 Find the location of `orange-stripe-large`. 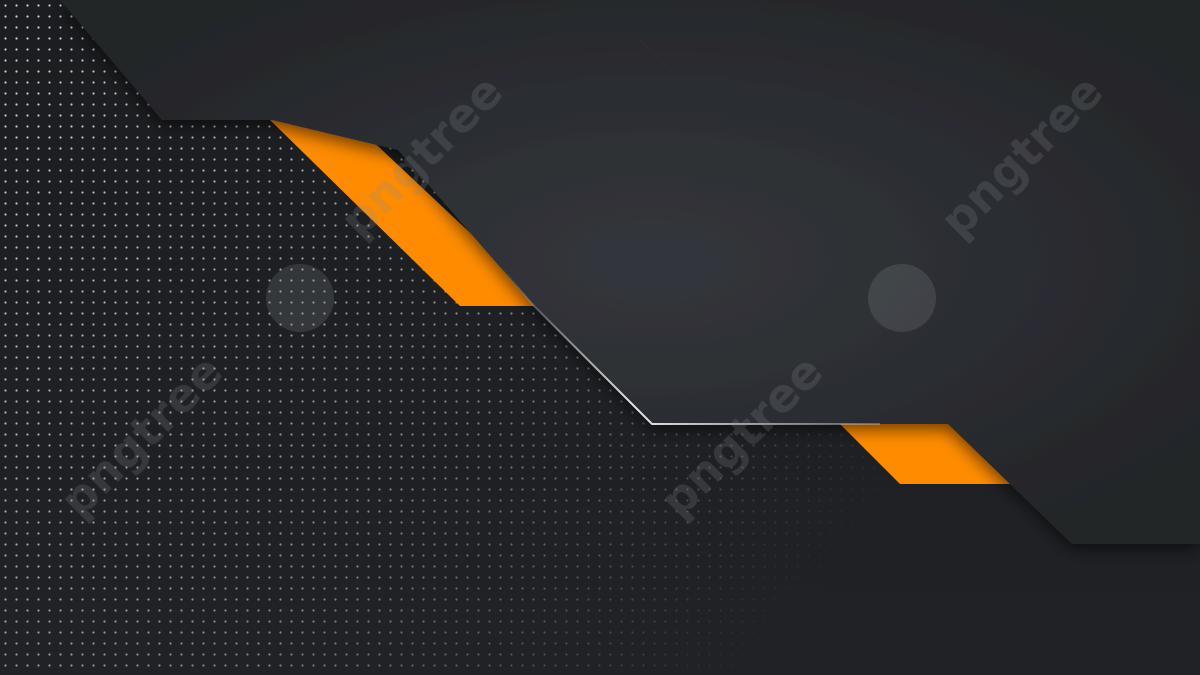

orange-stripe-large is located at coordinates (408, 212).